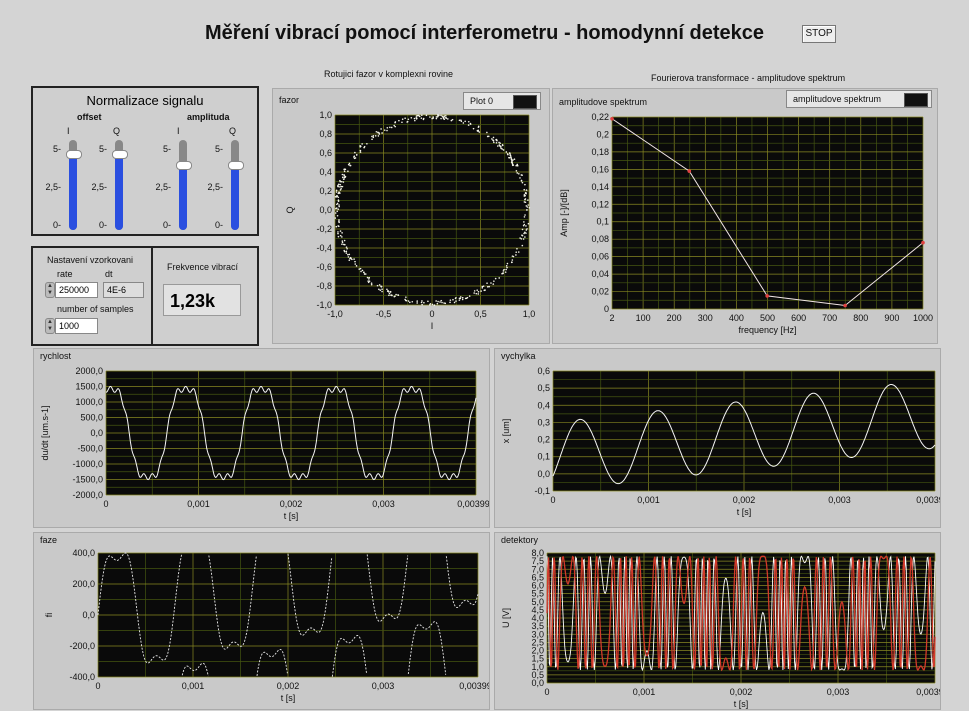 The height and width of the screenshot is (711, 969). I want to click on x-axis-label: t [s], so click(741, 704).